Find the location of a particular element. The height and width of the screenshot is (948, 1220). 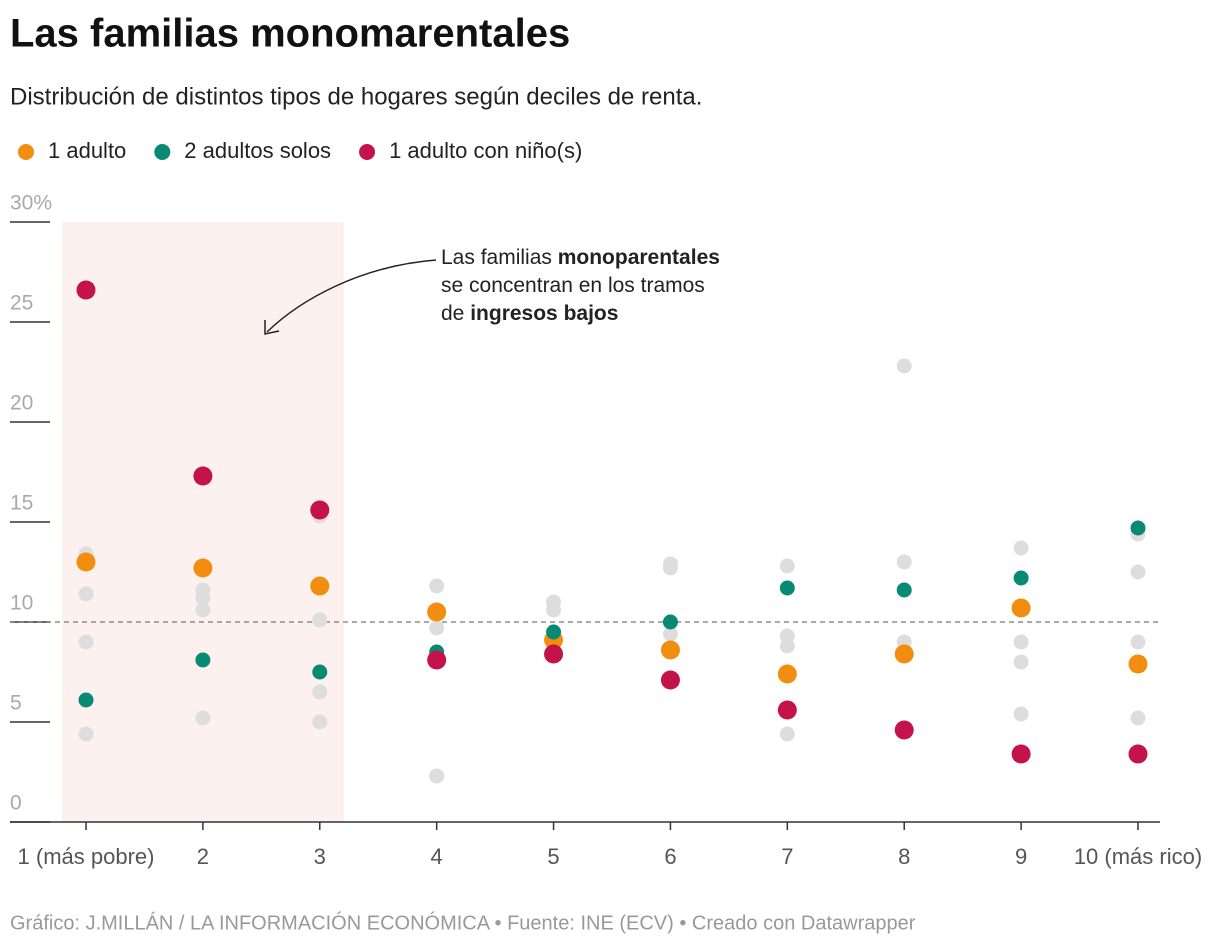

legend-label: 2 adultos solos is located at coordinates (257, 150).